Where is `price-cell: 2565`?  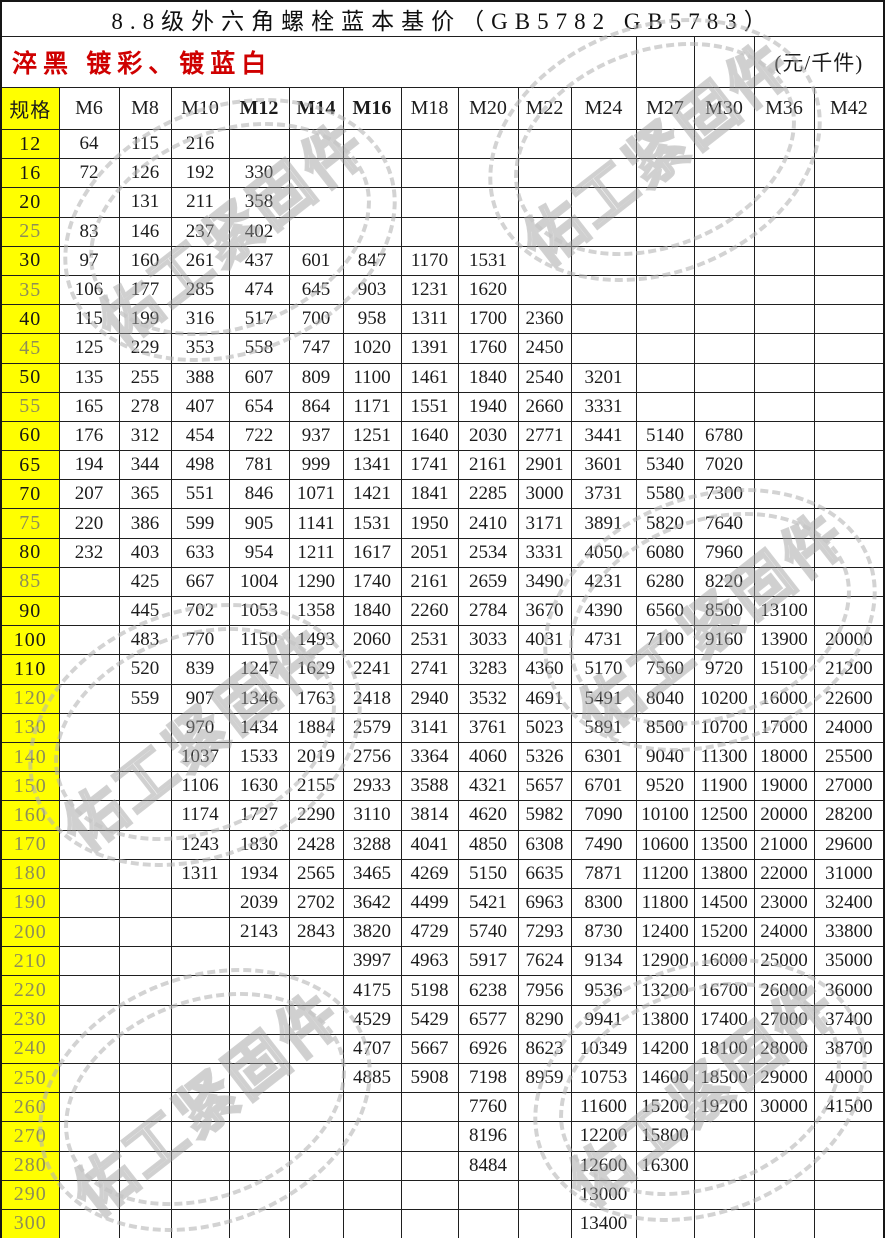
price-cell: 2565 is located at coordinates (316, 873).